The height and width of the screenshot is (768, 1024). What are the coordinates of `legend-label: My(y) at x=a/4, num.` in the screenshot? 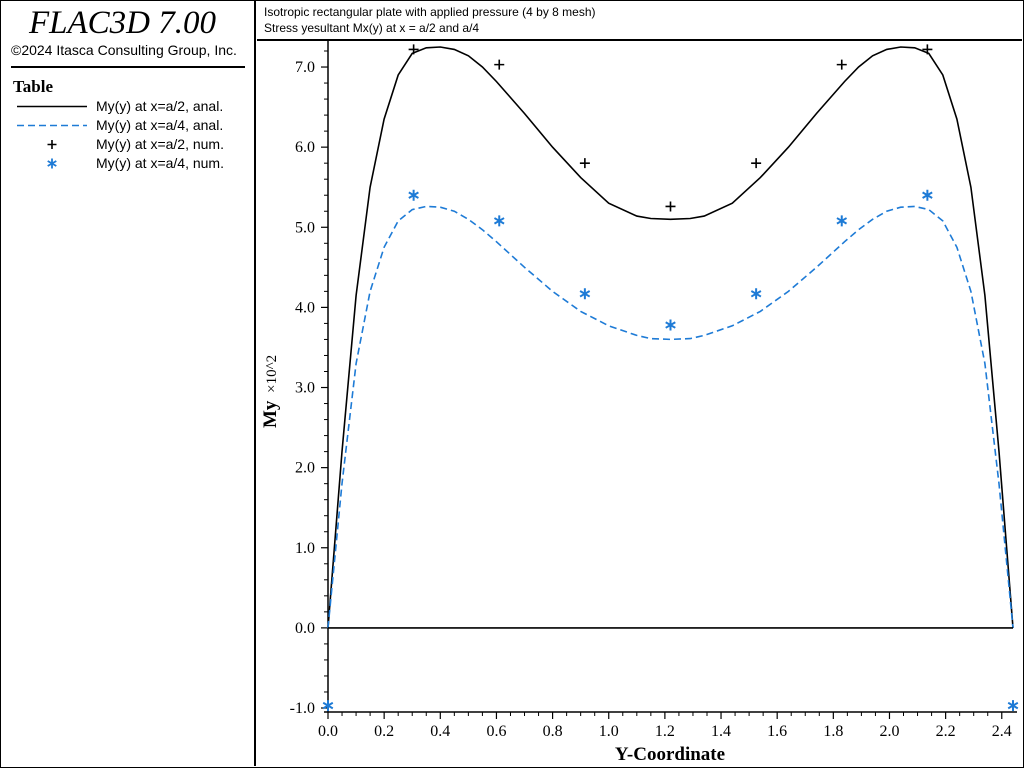 It's located at (160, 163).